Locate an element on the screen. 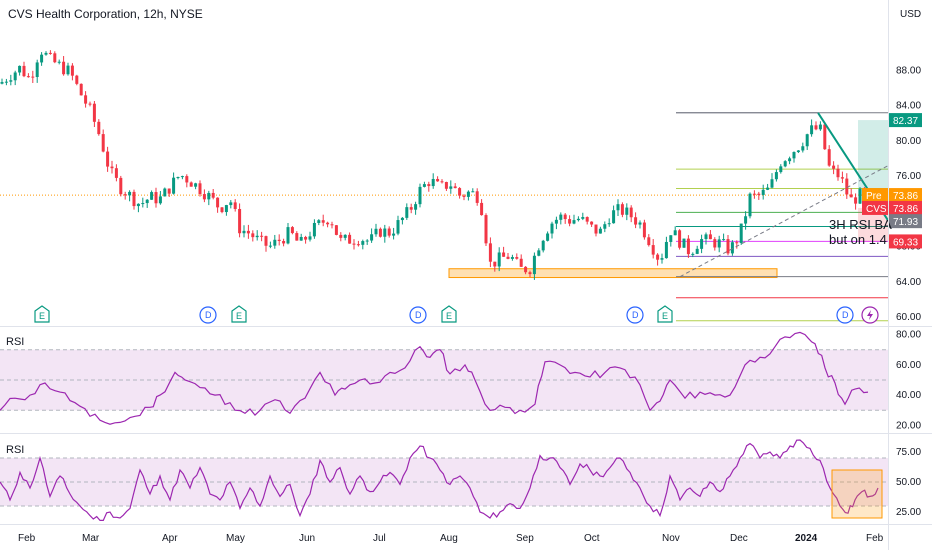 The height and width of the screenshot is (550, 932). dividend-marker is located at coordinates (208, 315).